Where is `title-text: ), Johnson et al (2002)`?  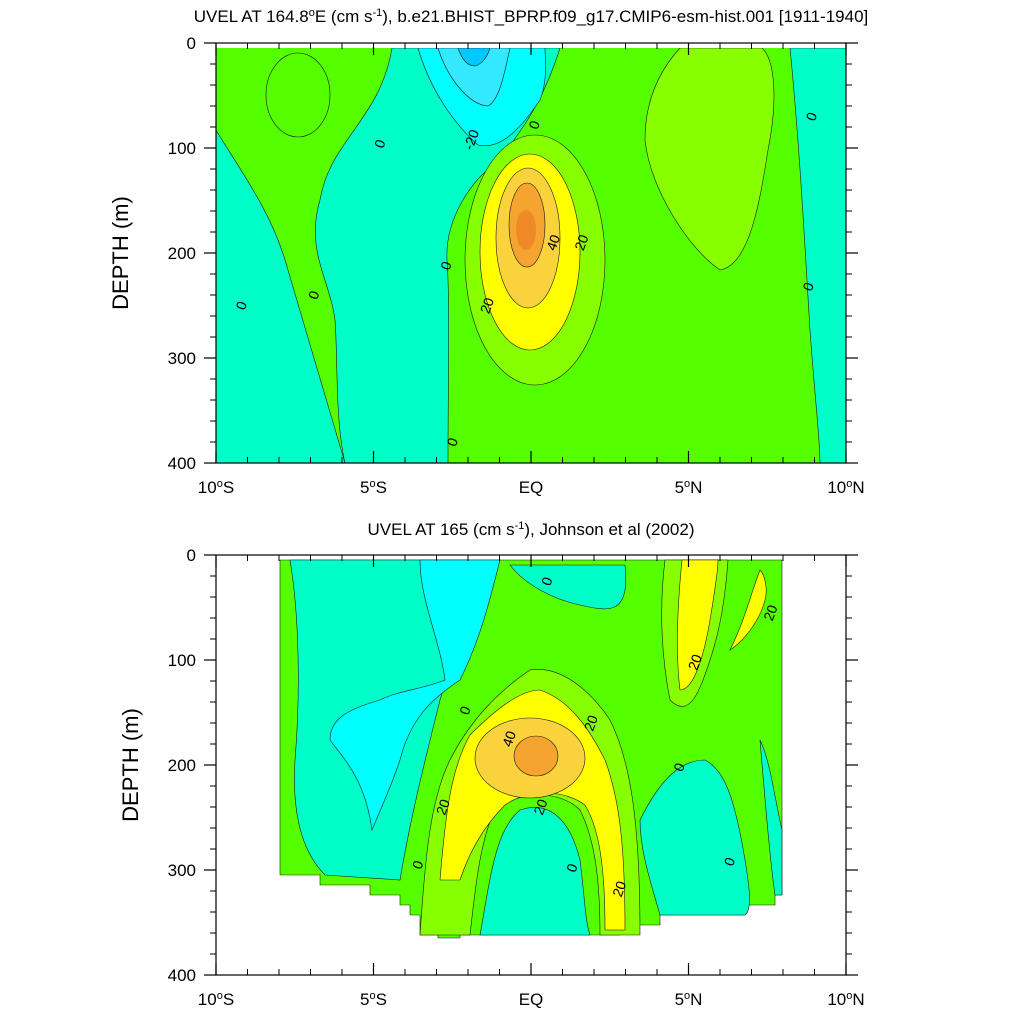
title-text: ), Johnson et al (2002) is located at coordinates (609, 529).